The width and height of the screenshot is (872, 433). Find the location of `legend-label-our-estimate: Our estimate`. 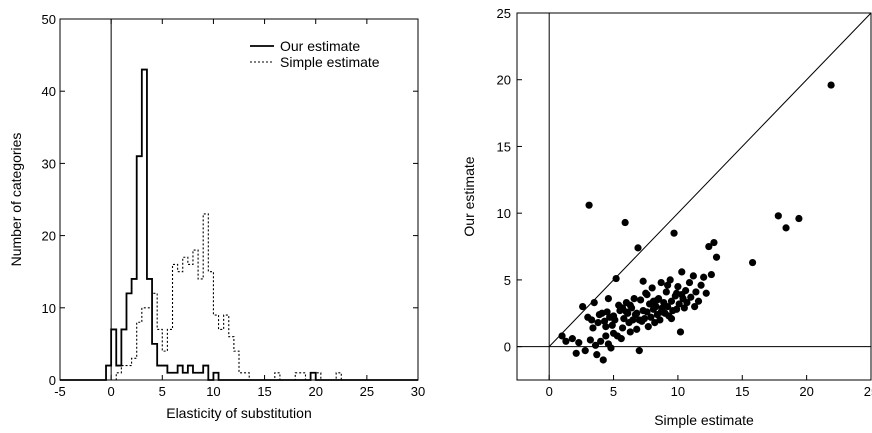

legend-label-our-estimate: Our estimate is located at coordinates (320, 46).